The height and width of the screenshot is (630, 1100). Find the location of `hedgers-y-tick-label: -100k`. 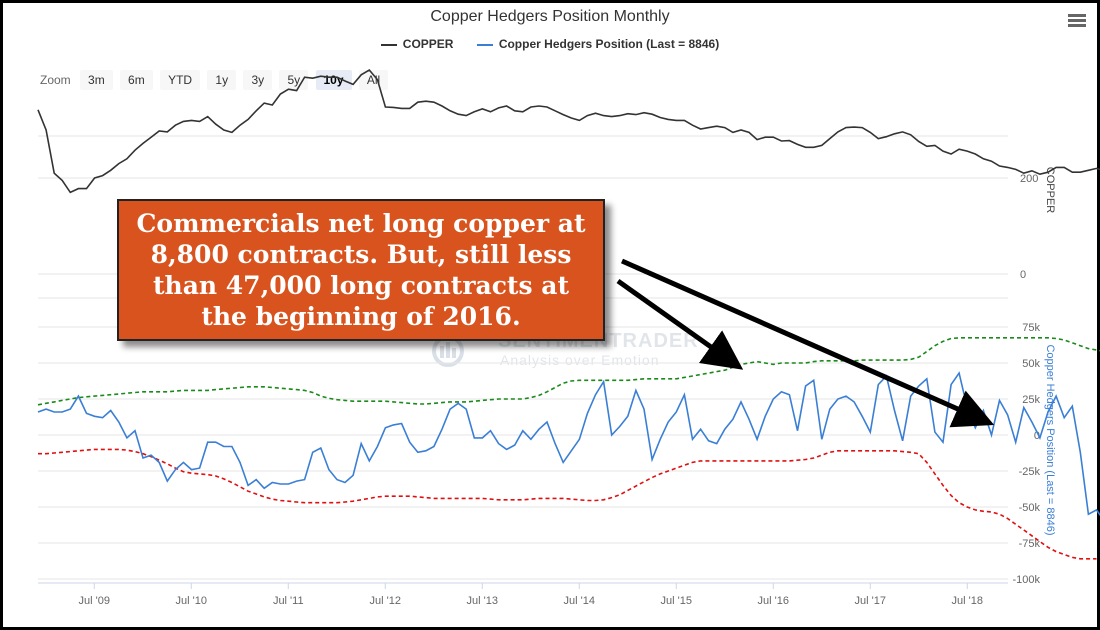

hedgers-y-tick-label: -100k is located at coordinates (1026, 580).